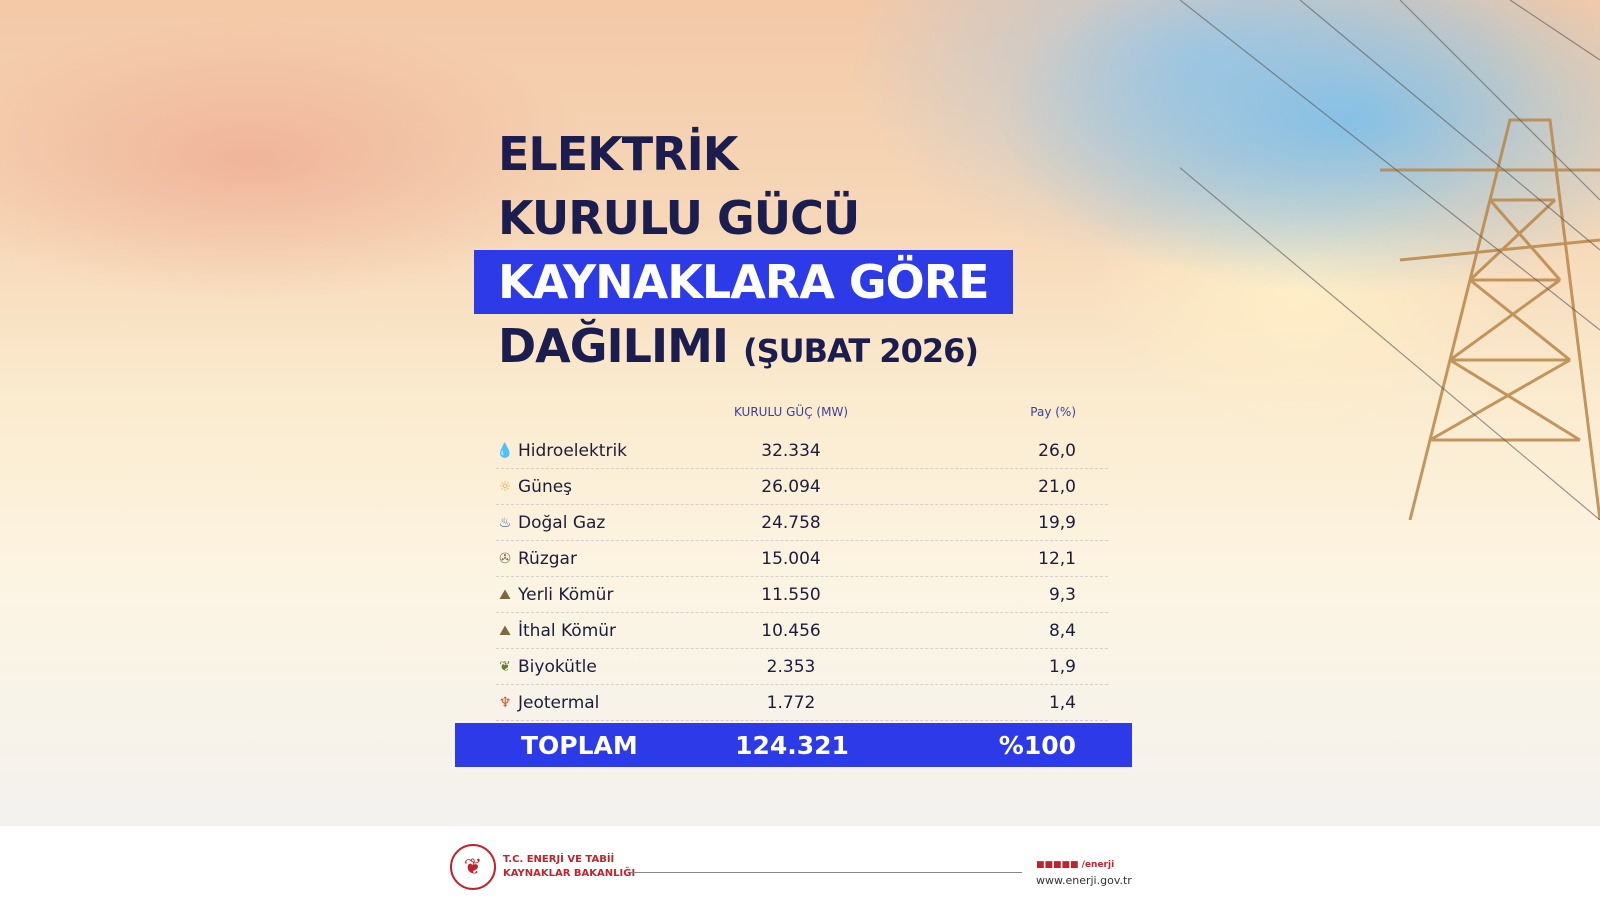  What do you see at coordinates (791, 594) in the screenshot?
I see `source-mw: 11.550` at bounding box center [791, 594].